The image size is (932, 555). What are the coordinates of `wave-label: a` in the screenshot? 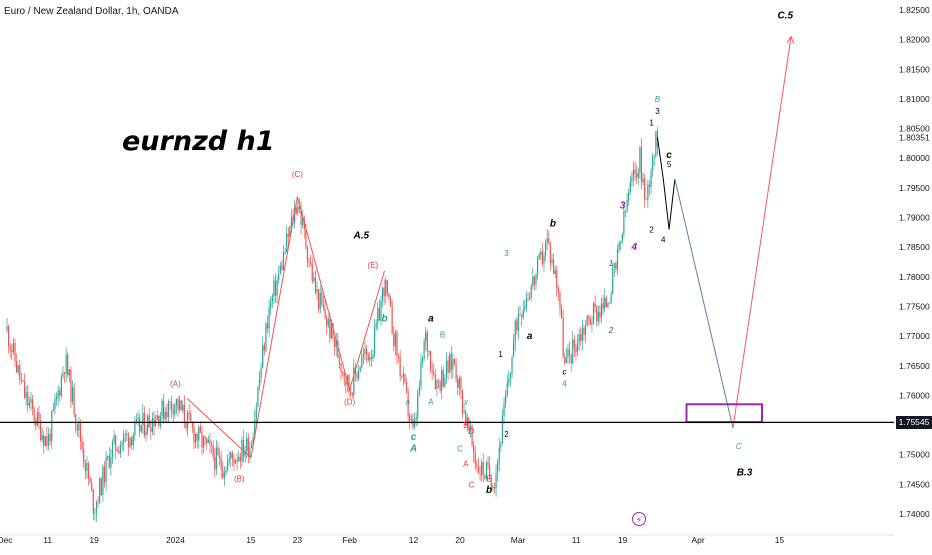 It's located at (530, 336).